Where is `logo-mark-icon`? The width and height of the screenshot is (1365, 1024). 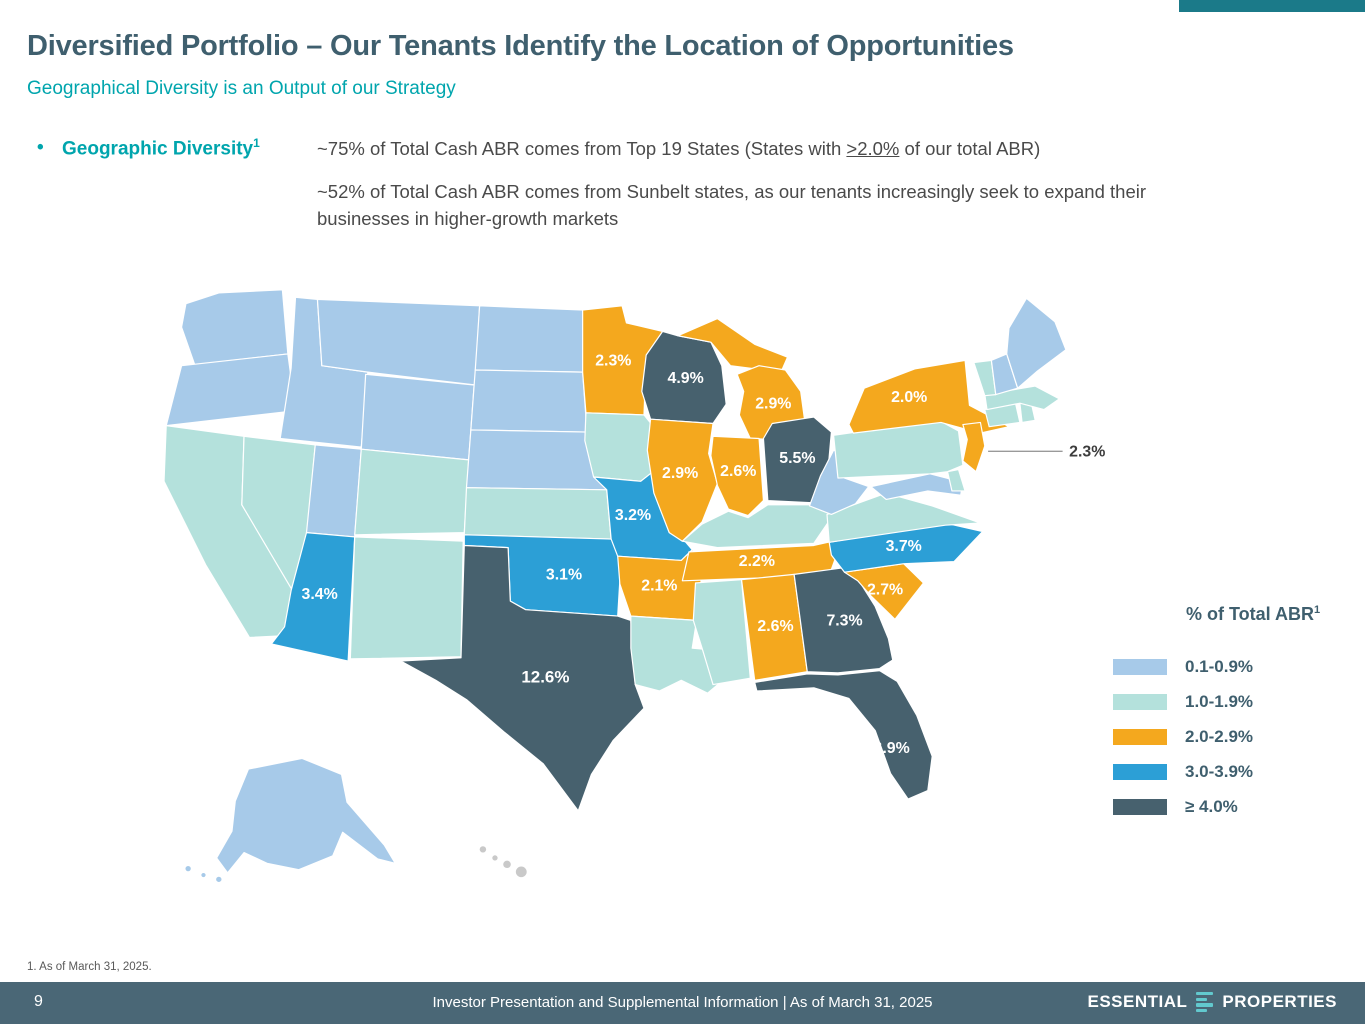
logo-mark-icon is located at coordinates (1205, 1002).